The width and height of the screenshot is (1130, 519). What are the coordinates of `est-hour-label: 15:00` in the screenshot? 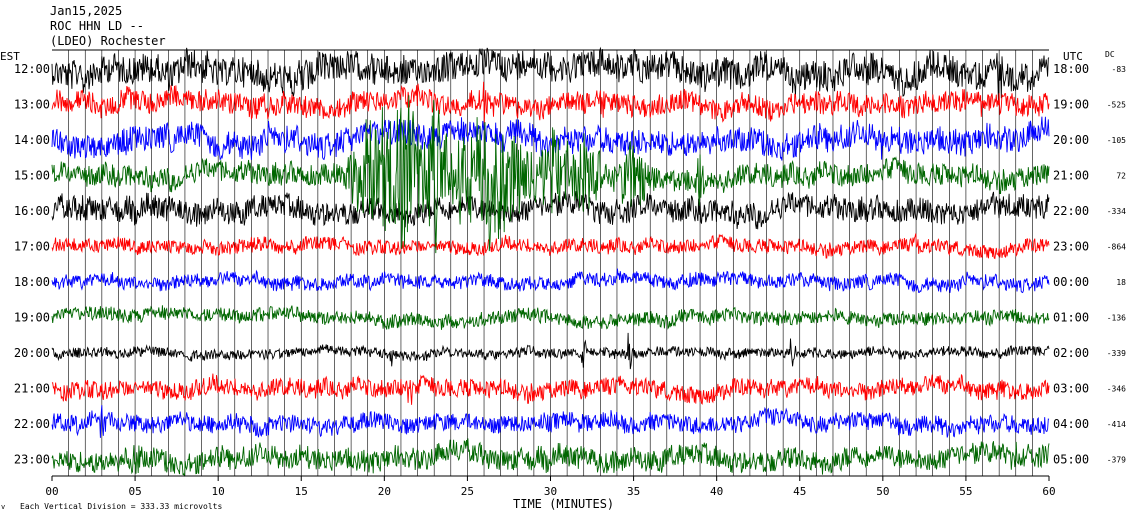 It's located at (32, 176).